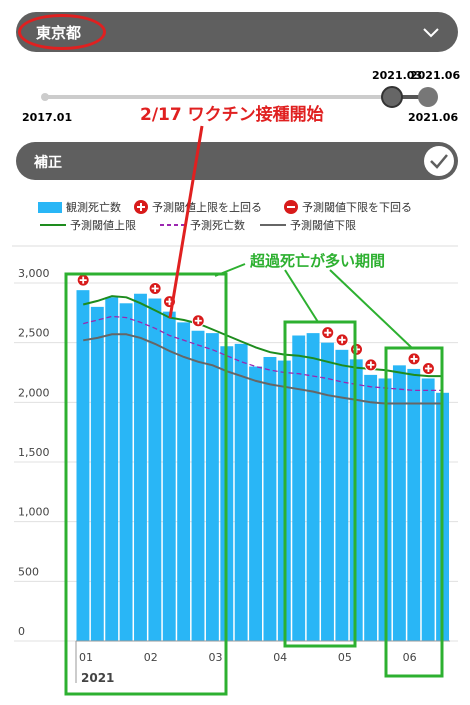  Describe the element at coordinates (428, 97) in the screenshot. I see `slider-handle-end` at that location.